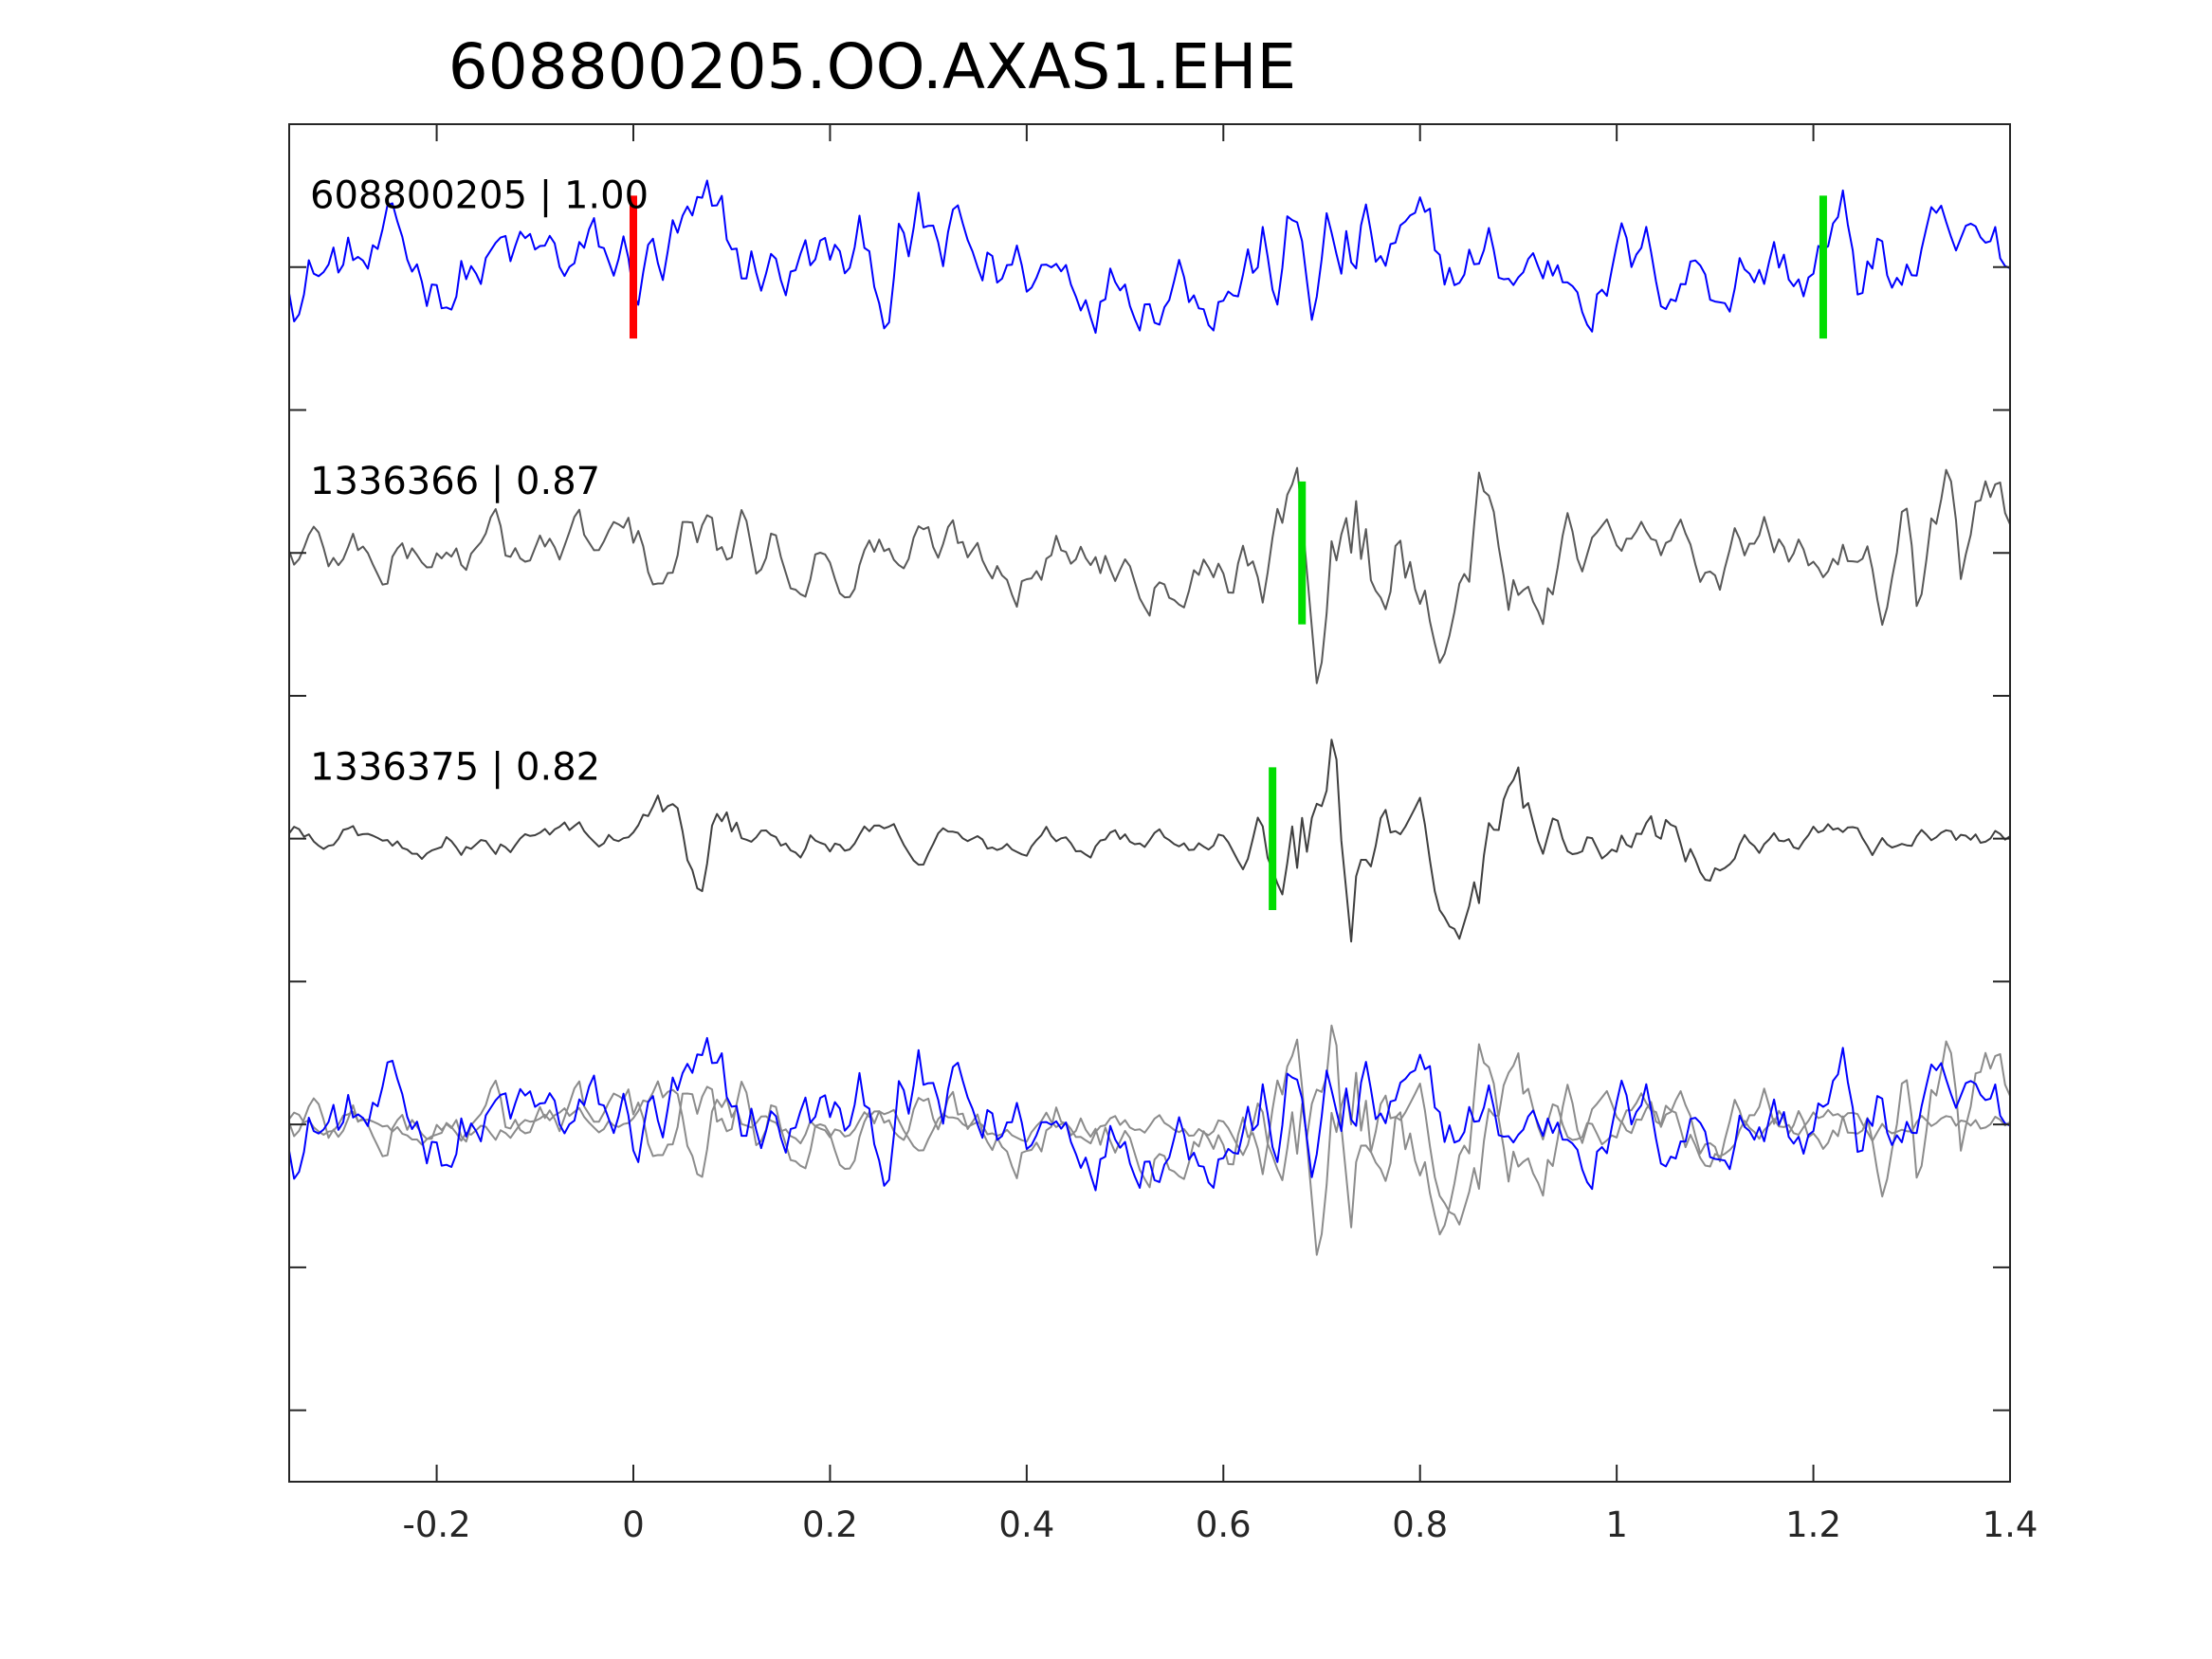 The width and height of the screenshot is (2212, 1659). What do you see at coordinates (455, 767) in the screenshot?
I see `trace-3-label: 1336375 | 0.82` at bounding box center [455, 767].